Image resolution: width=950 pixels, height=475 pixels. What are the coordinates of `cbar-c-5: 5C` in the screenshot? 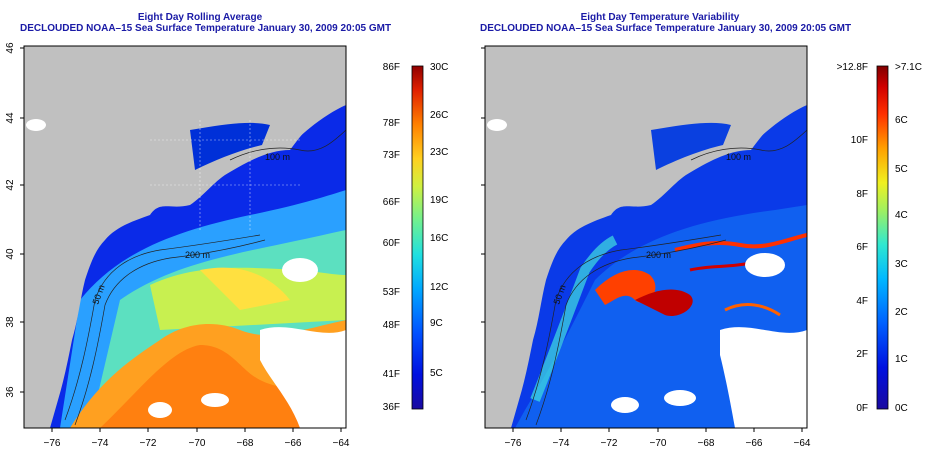 It's located at (901, 169).